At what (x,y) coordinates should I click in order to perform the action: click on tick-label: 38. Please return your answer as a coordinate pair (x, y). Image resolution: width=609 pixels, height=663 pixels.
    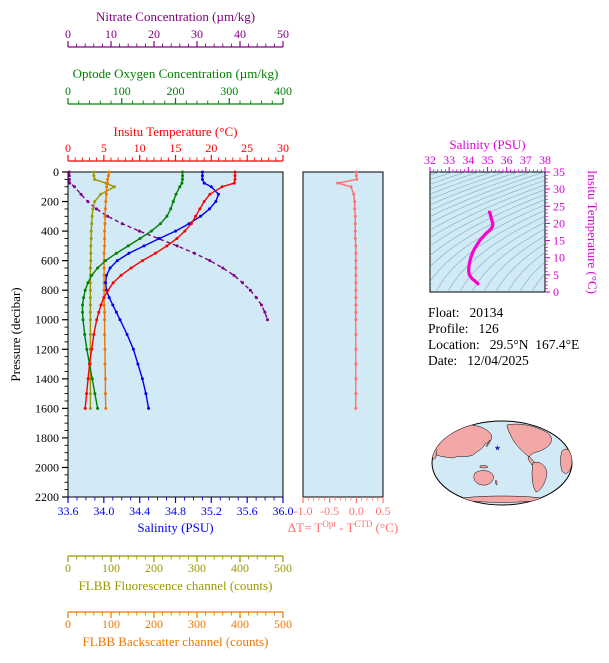
    Looking at the image, I should click on (545, 160).